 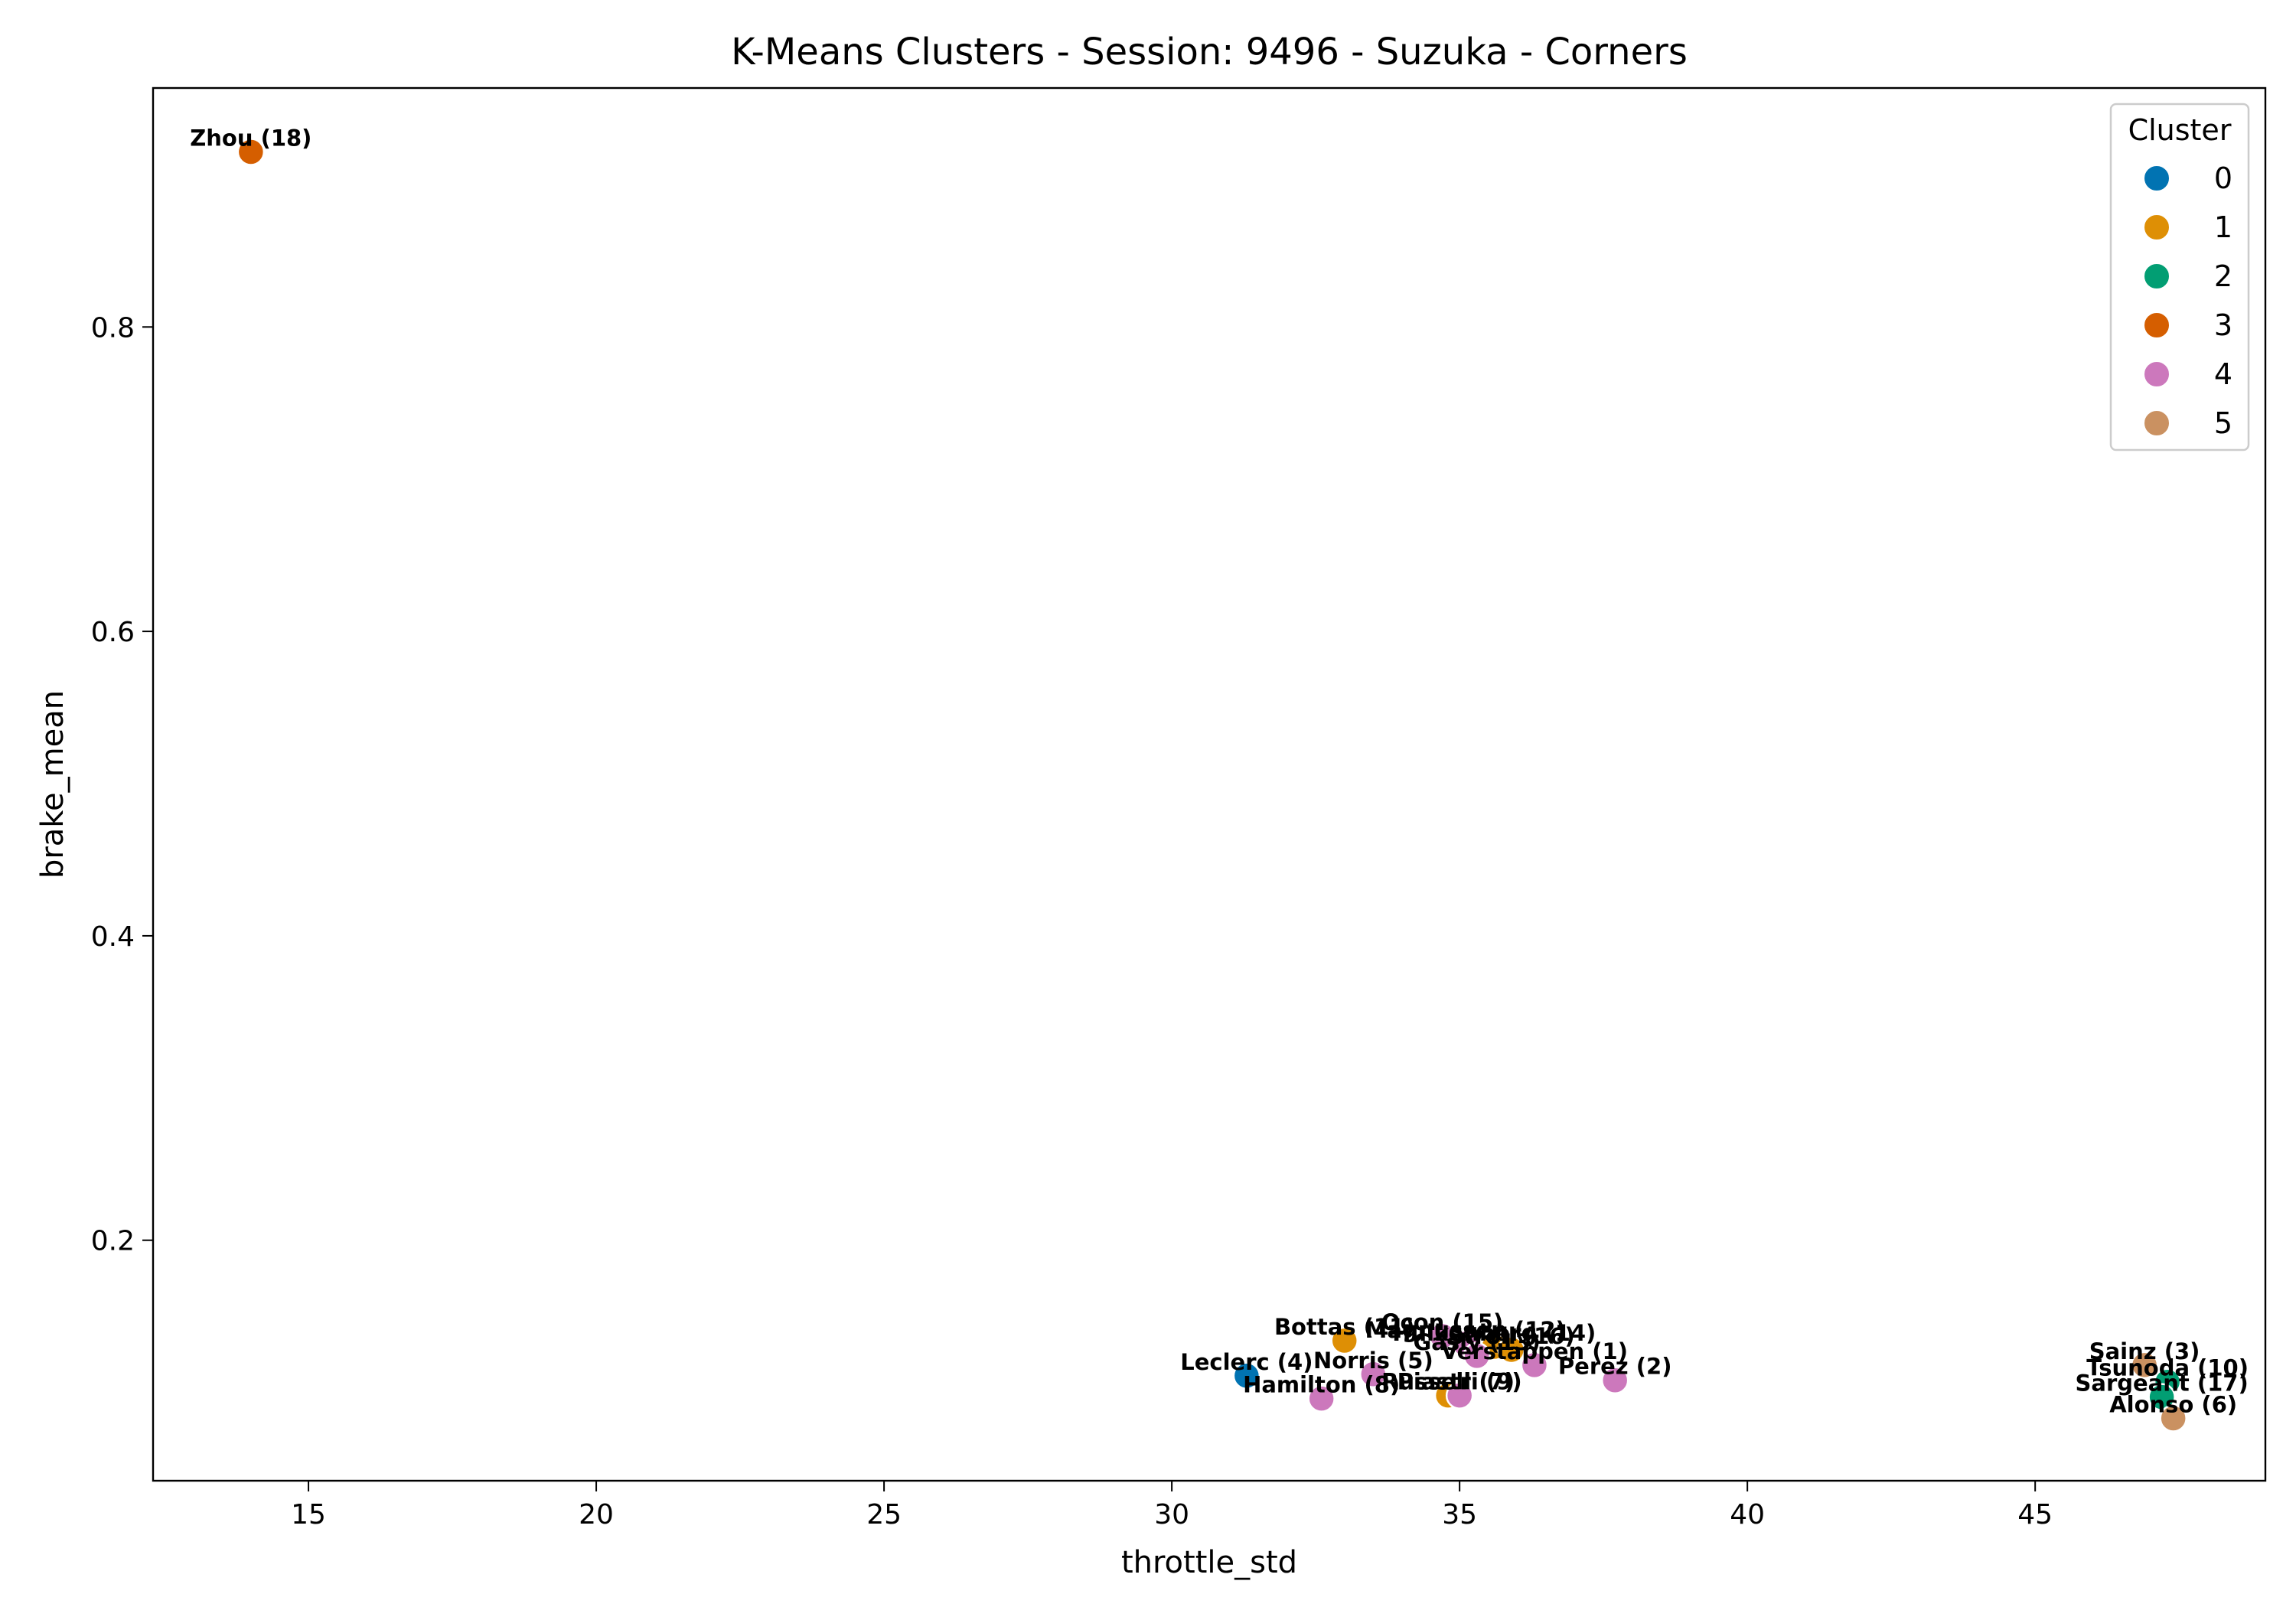 I want to click on y-tick-label: 0.4, so click(x=113, y=937).